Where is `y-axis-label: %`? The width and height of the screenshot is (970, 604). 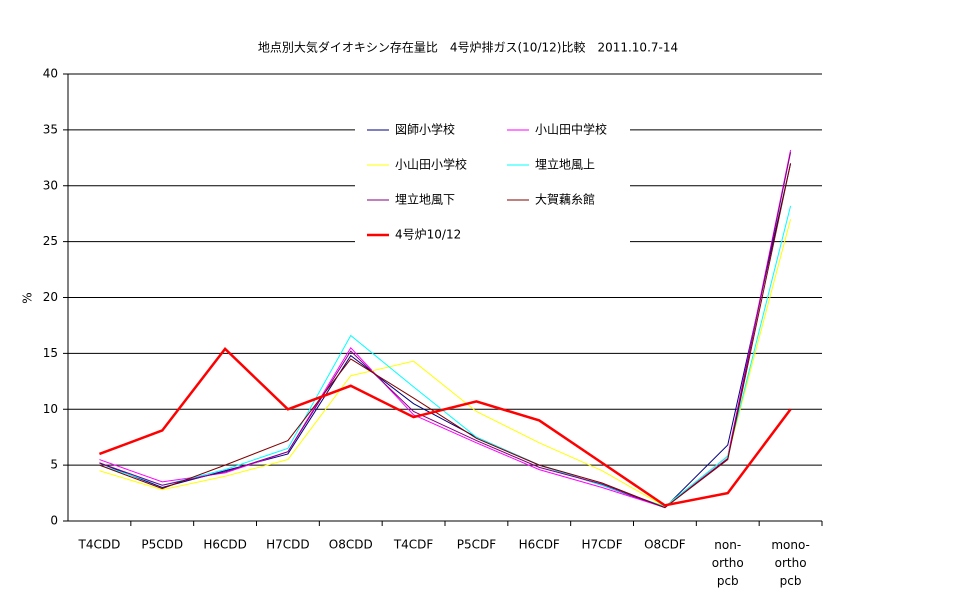 y-axis-label: % is located at coordinates (28, 297).